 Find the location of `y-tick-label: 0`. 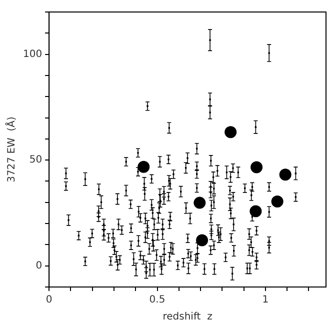

y-tick-label: 0 is located at coordinates (39, 266).